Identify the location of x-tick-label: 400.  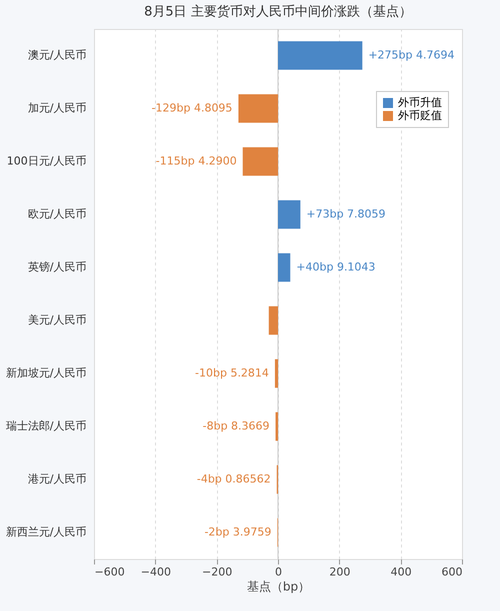
(401, 572).